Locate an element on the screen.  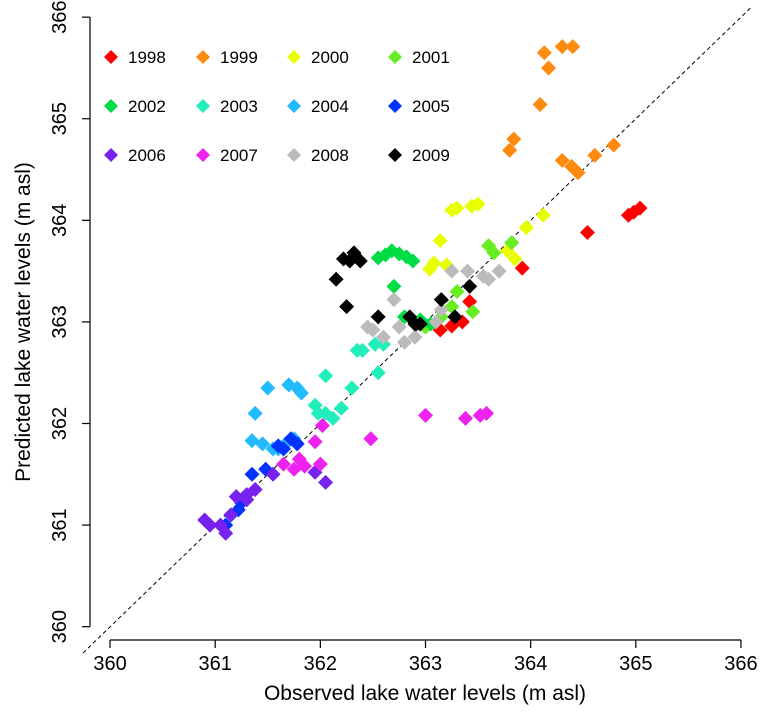
y-tick-label: 364 is located at coordinates (60, 220).